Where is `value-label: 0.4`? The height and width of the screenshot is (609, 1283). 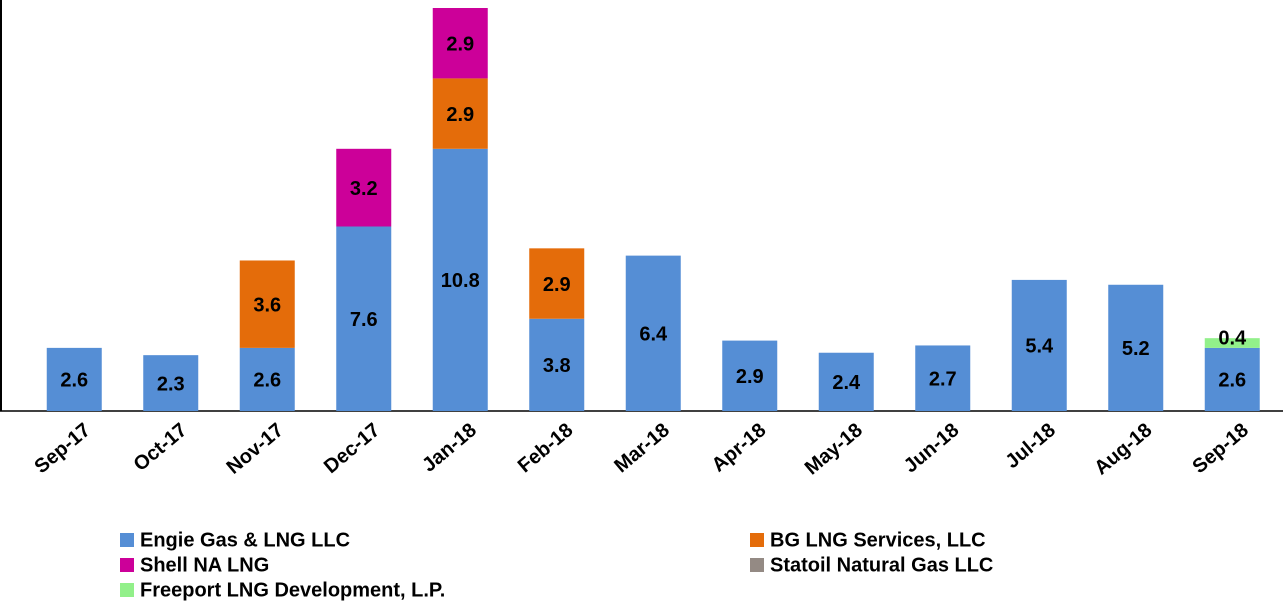
value-label: 0.4 is located at coordinates (1232, 338).